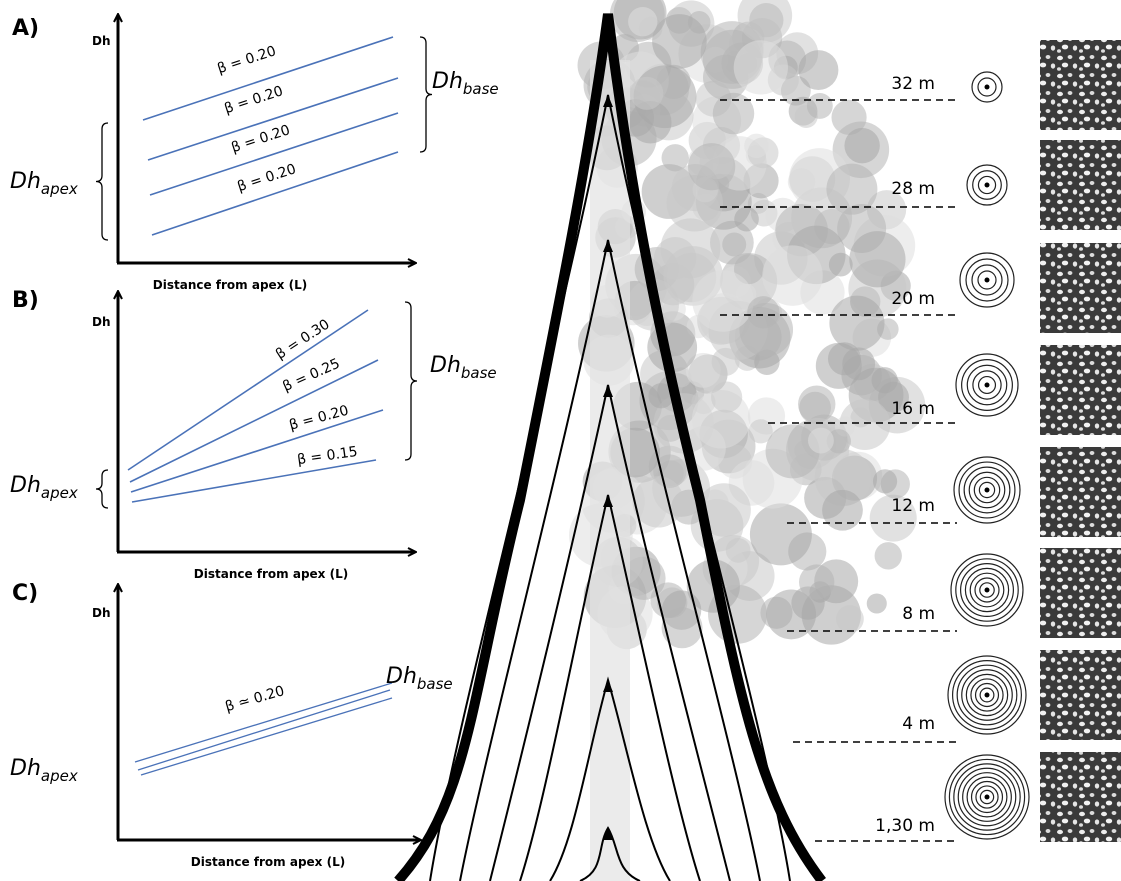 Image resolution: width=1121 pixels, height=881 pixels. Describe the element at coordinates (268, 862) in the screenshot. I see `x-axis-label: Distance from apex (L)` at that location.